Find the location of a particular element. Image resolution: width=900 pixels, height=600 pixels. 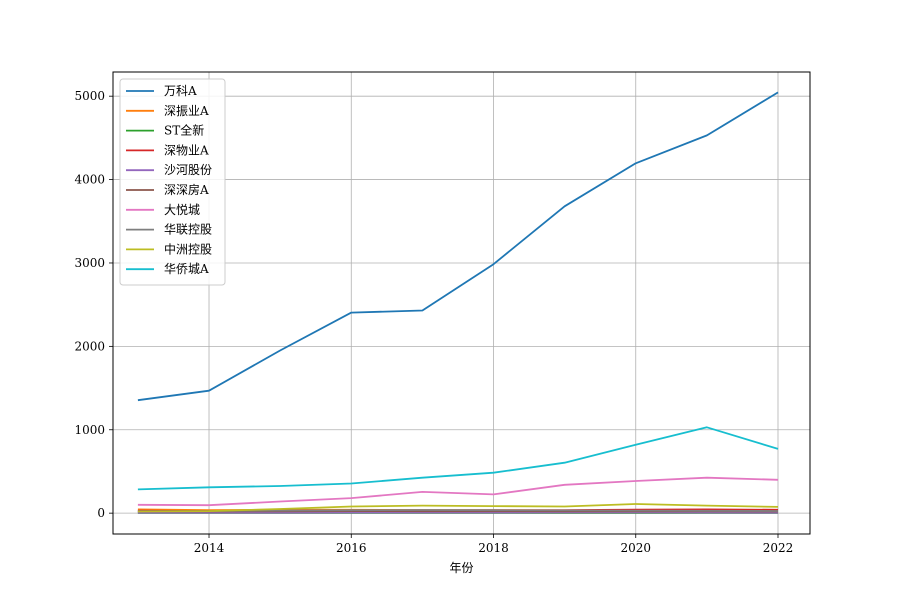

legend-label: 中洲控股 is located at coordinates (188, 248).